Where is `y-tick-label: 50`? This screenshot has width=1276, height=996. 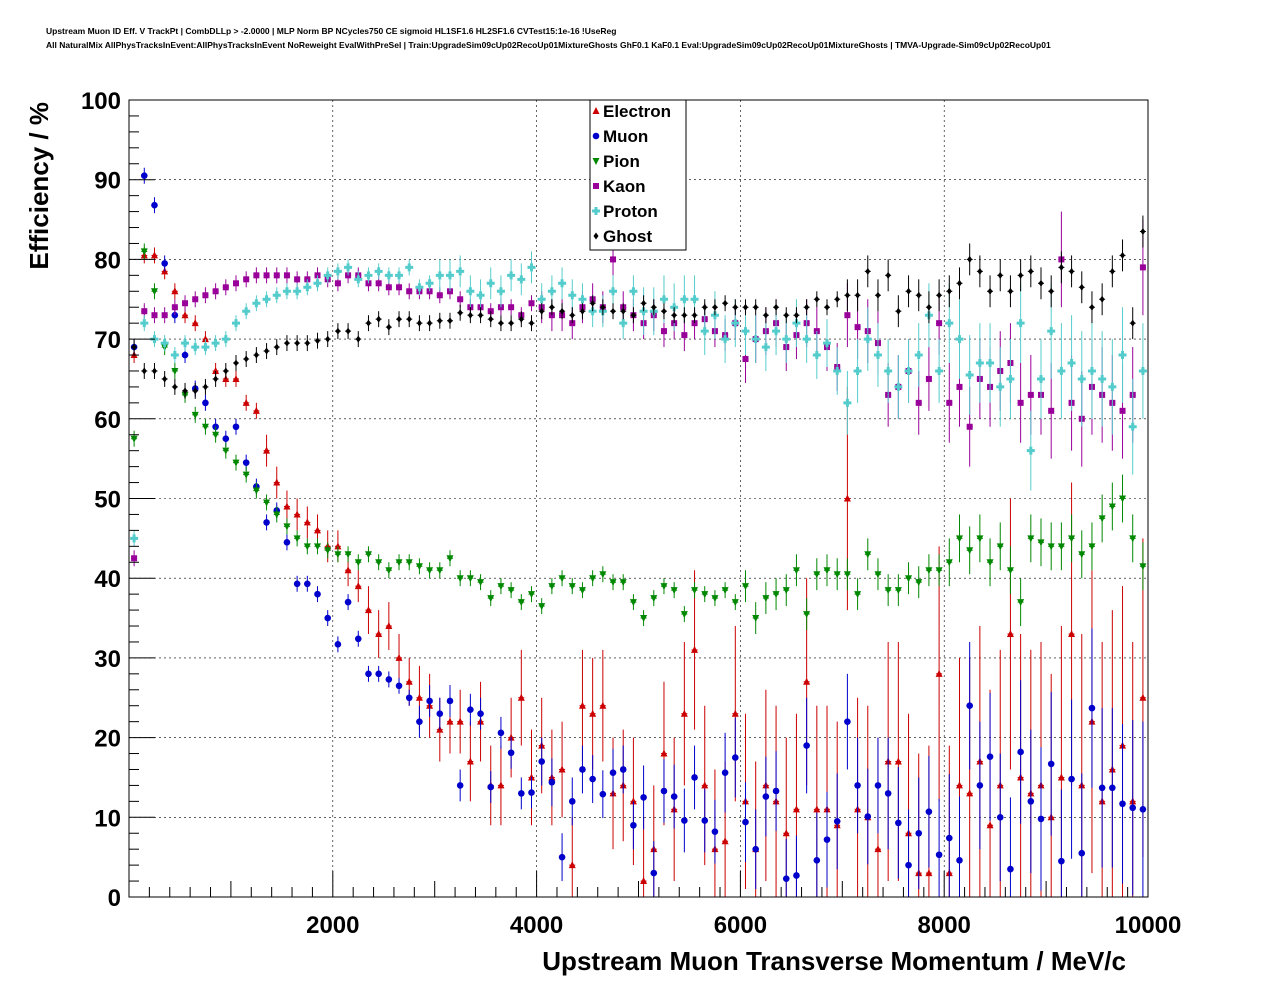
y-tick-label: 50 is located at coordinates (107, 500).